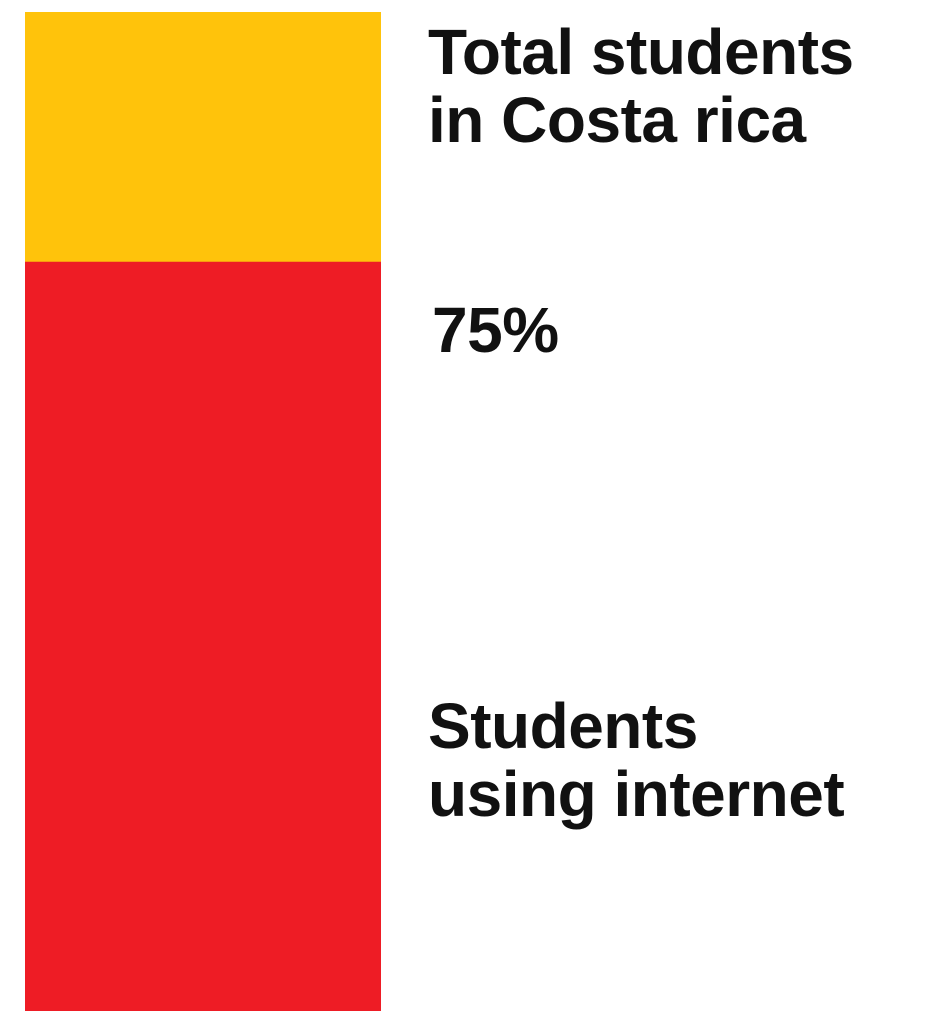  What do you see at coordinates (636, 760) in the screenshot?
I see `label-students-using-internet: Students using internet` at bounding box center [636, 760].